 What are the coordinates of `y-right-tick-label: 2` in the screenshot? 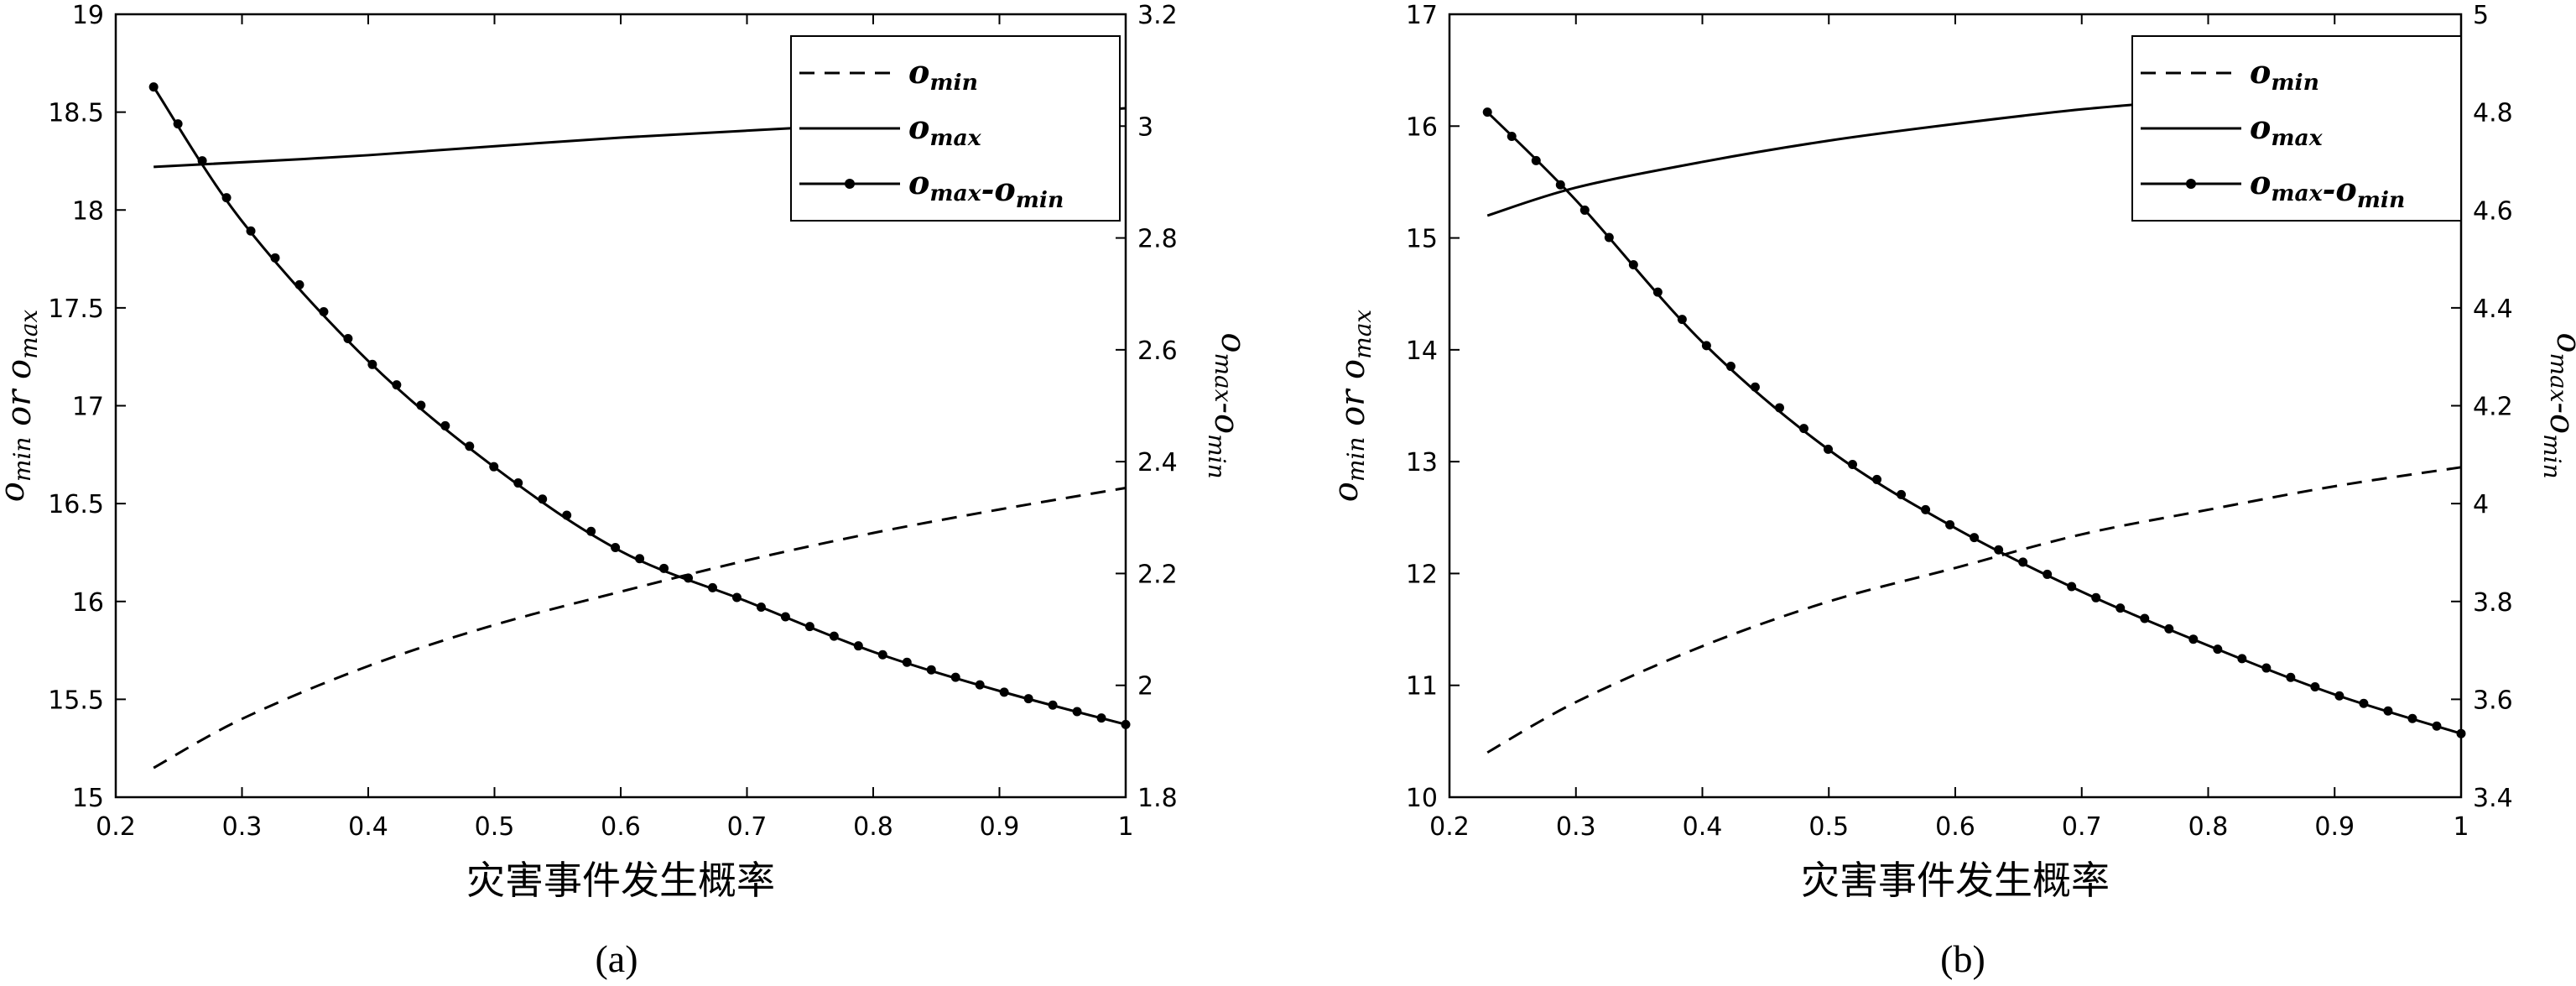 It's located at (1145, 687).